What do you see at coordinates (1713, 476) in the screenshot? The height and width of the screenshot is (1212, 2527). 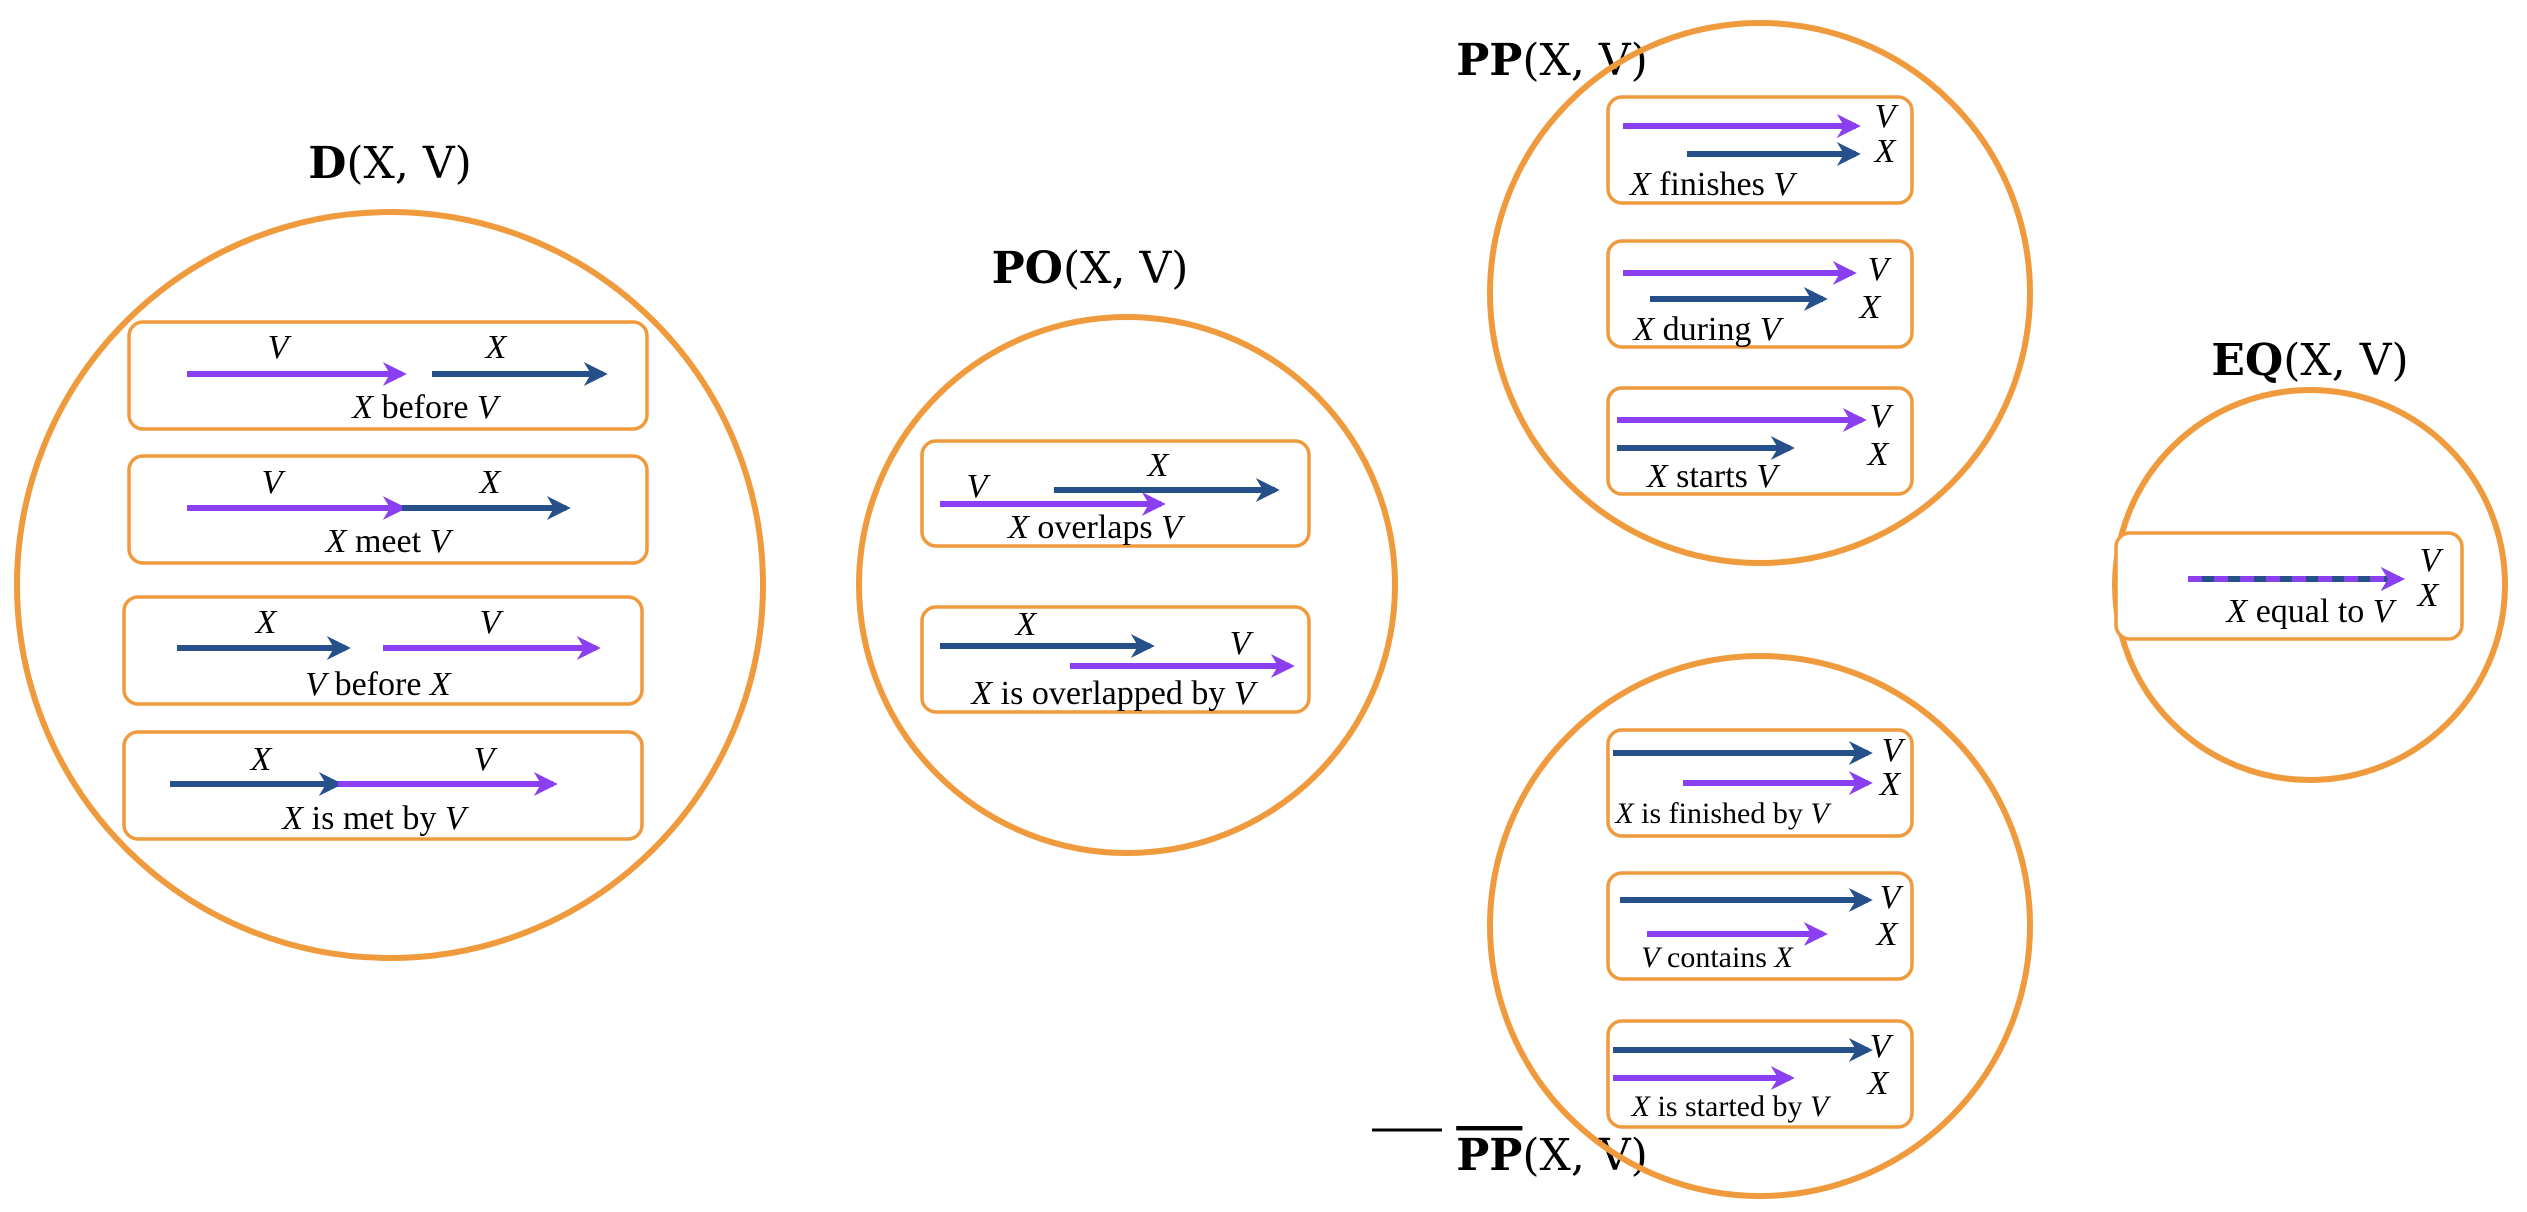 I see `relation-caption: X starts V` at bounding box center [1713, 476].